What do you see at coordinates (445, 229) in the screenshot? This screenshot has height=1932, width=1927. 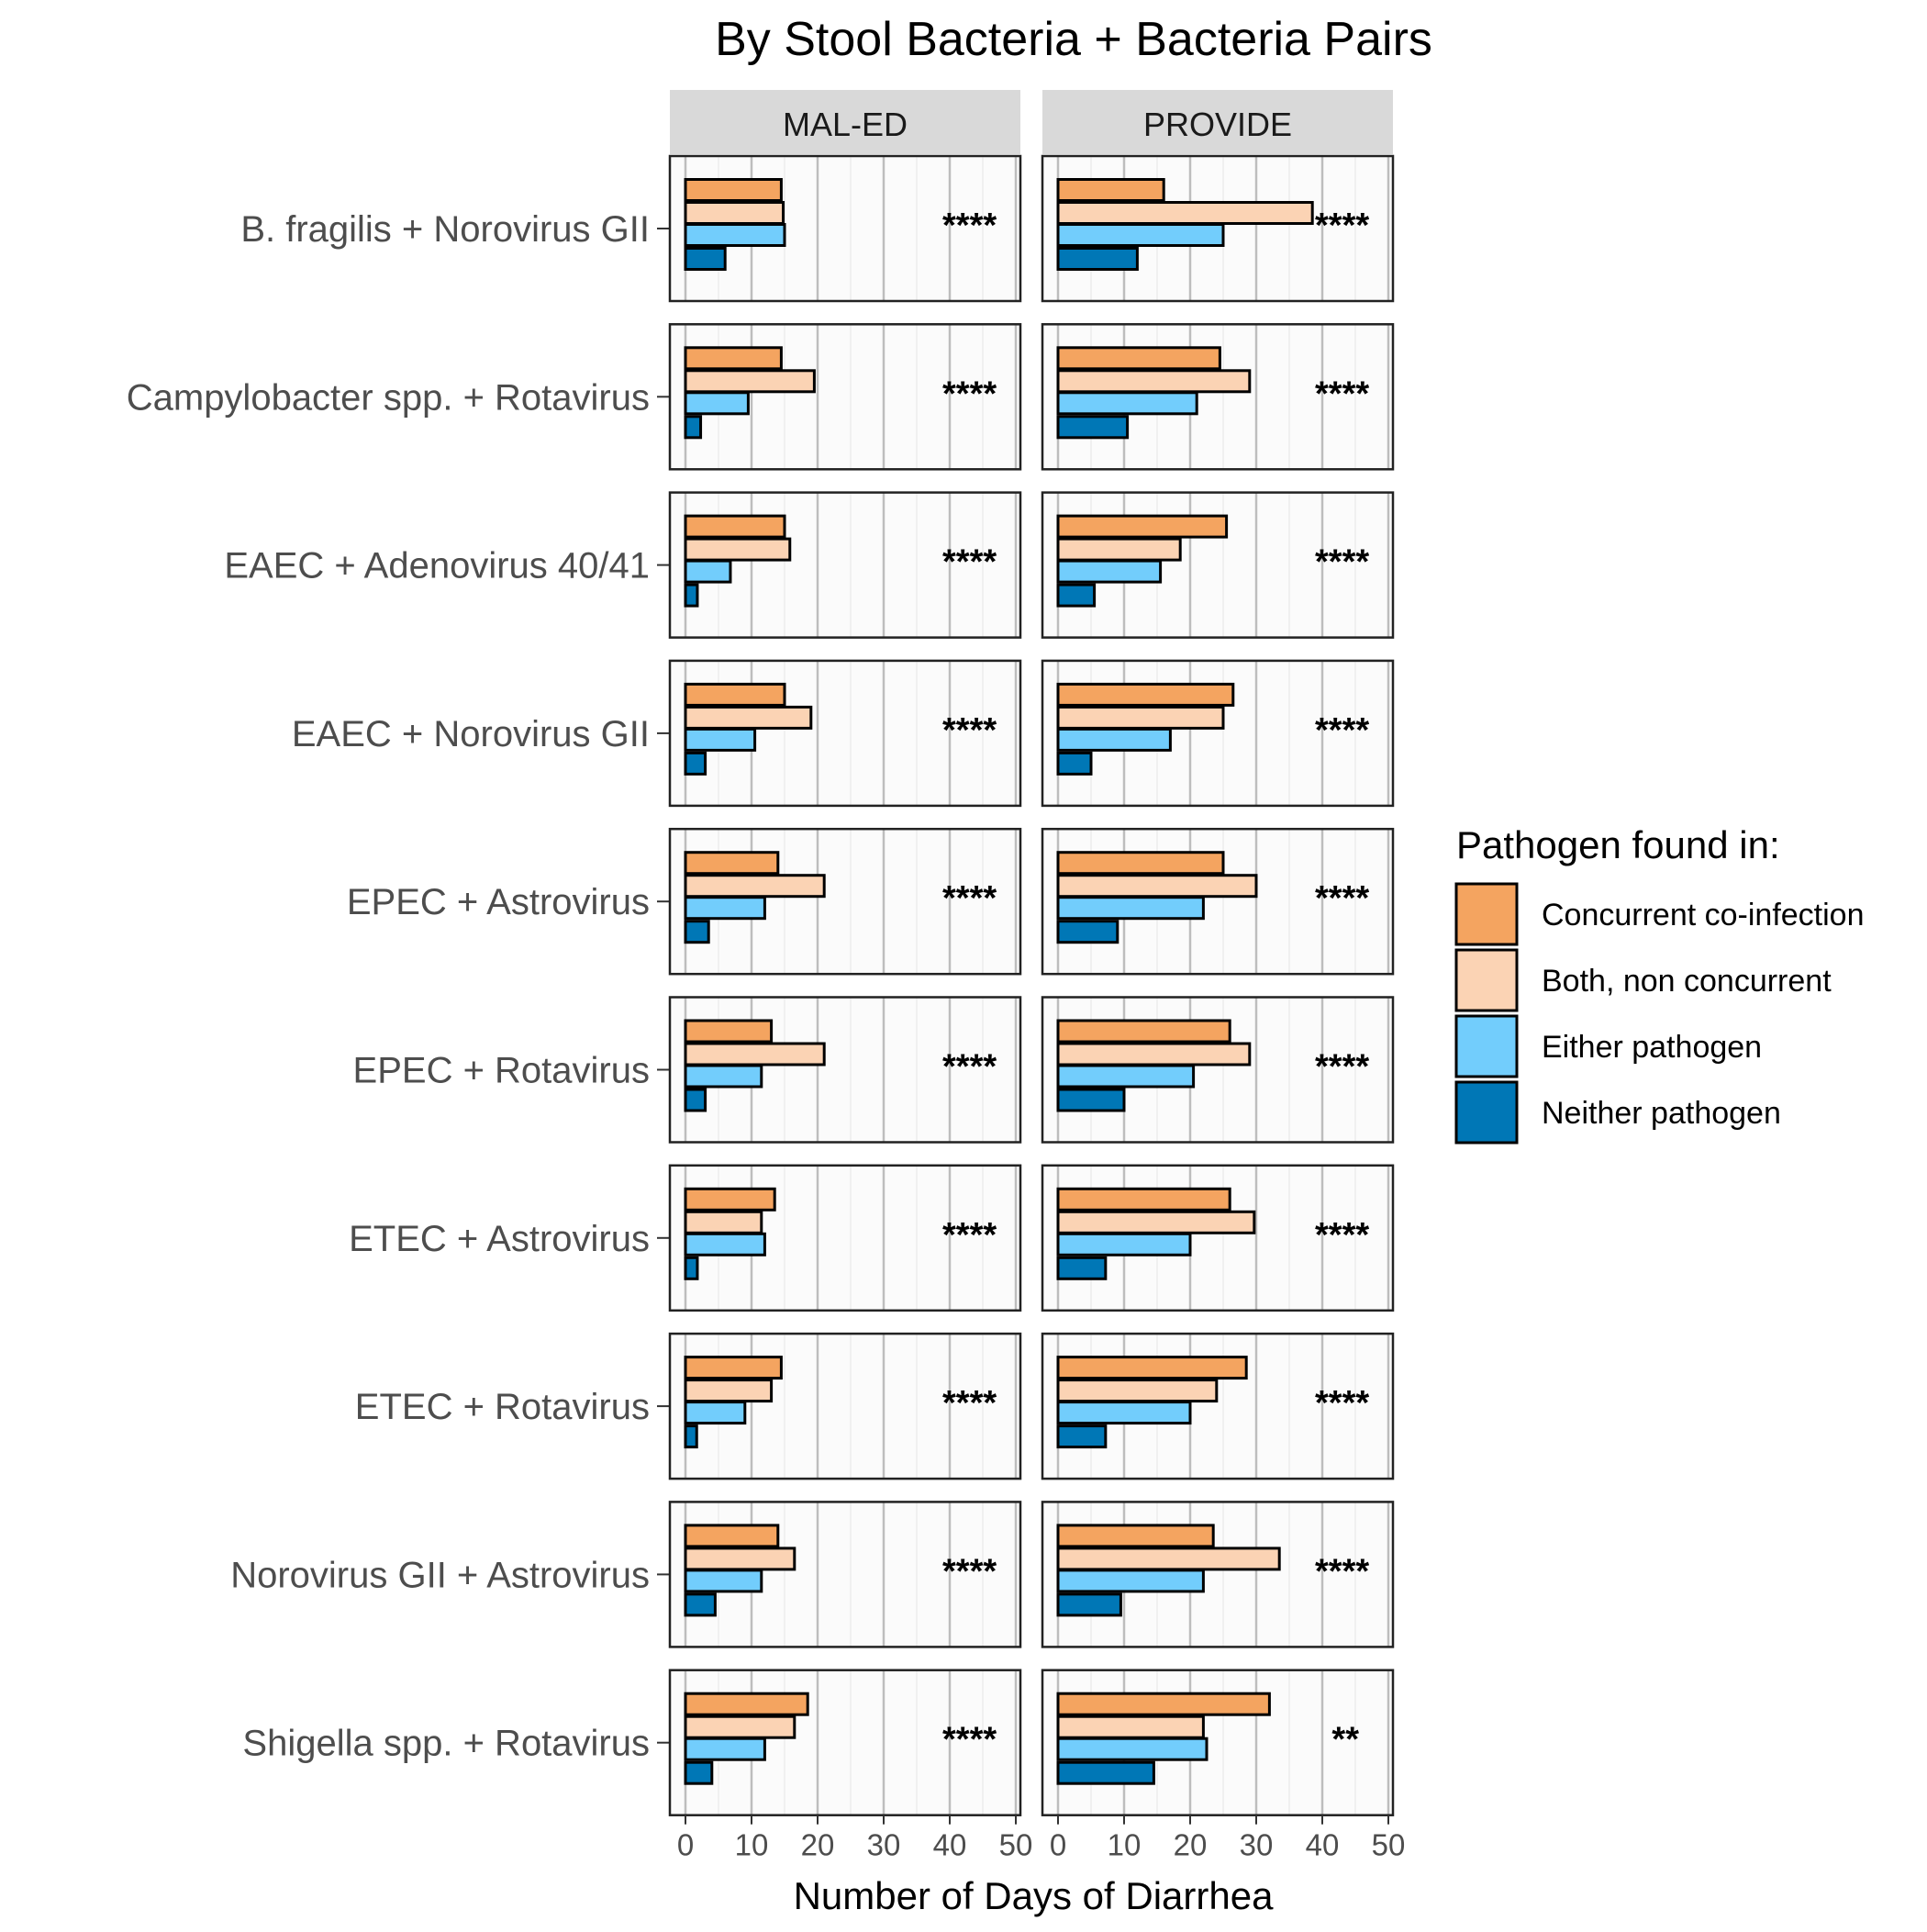 I see `row-label: B. fragilis + Norovirus GII` at bounding box center [445, 229].